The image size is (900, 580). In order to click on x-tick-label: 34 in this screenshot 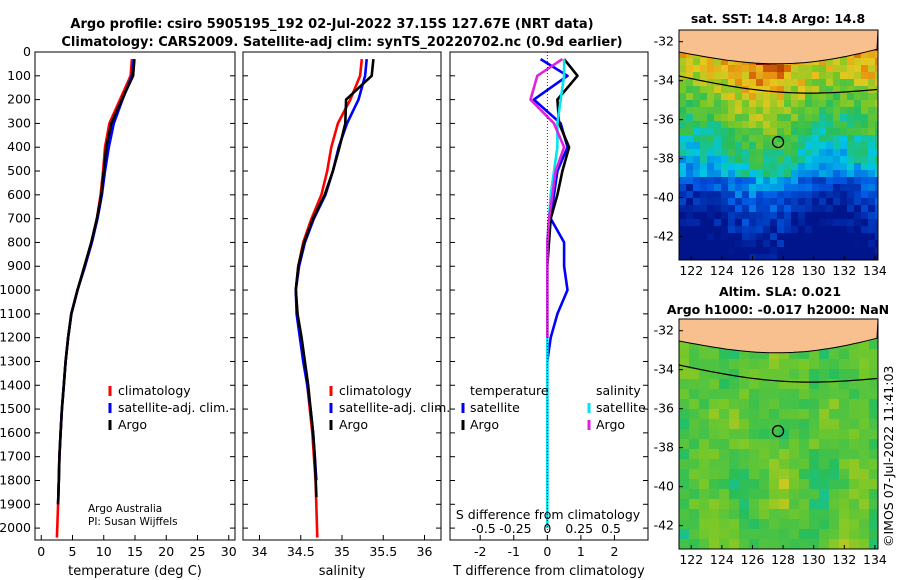, I will do `click(260, 551)`.